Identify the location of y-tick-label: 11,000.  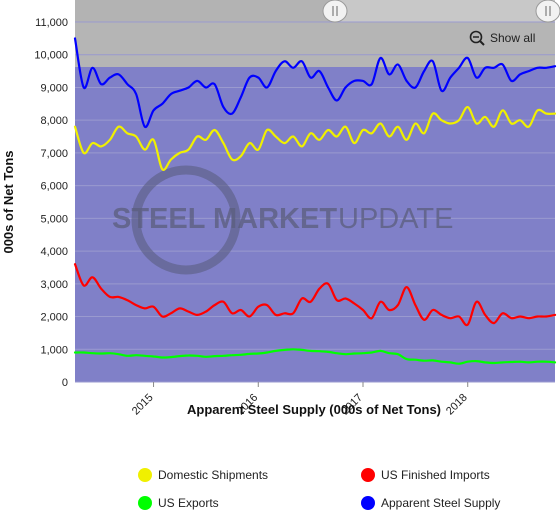
(51, 23).